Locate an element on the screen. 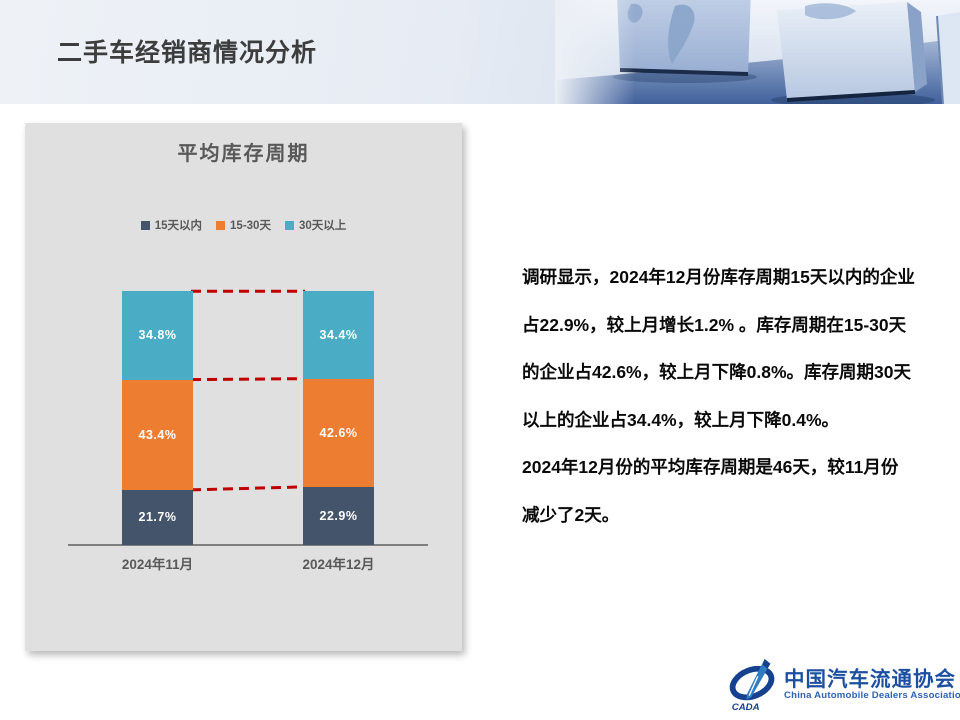  chart-title: 平均库存周期 is located at coordinates (243, 154).